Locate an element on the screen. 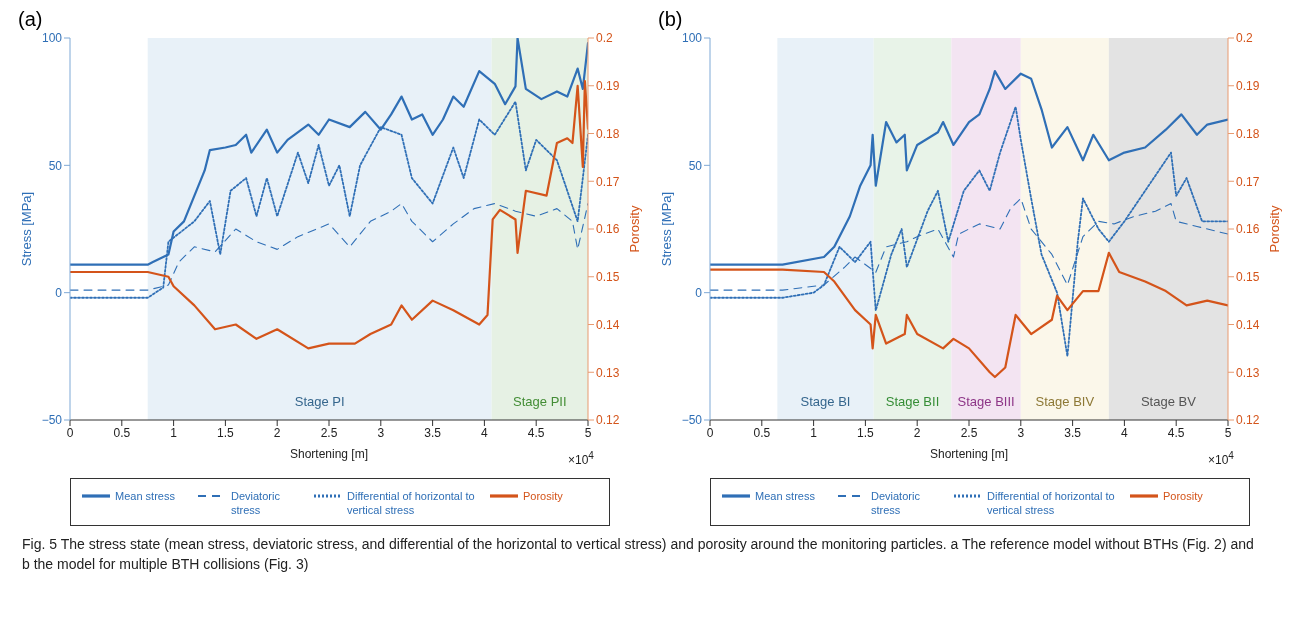 The height and width of the screenshot is (643, 1293). band-label: Stage BV is located at coordinates (1168, 401).